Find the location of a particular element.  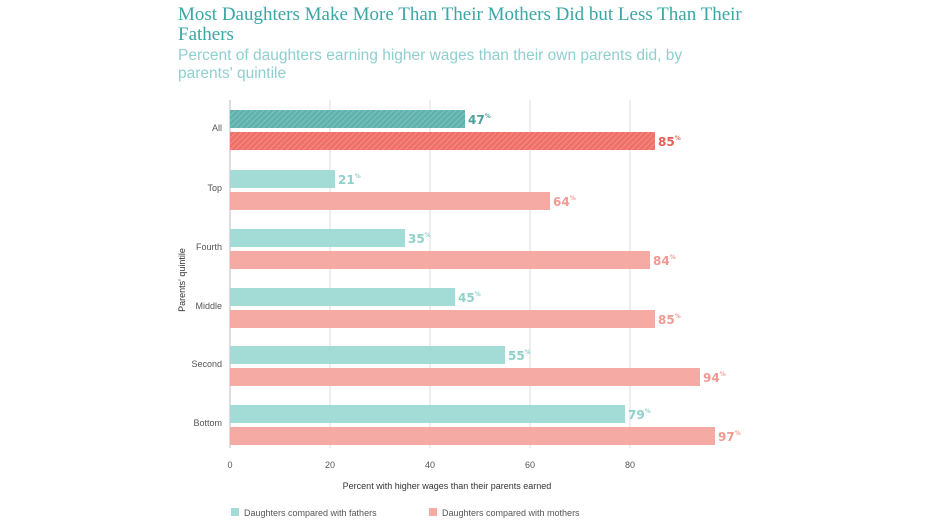

legend-swatch-fathers is located at coordinates (235, 512).